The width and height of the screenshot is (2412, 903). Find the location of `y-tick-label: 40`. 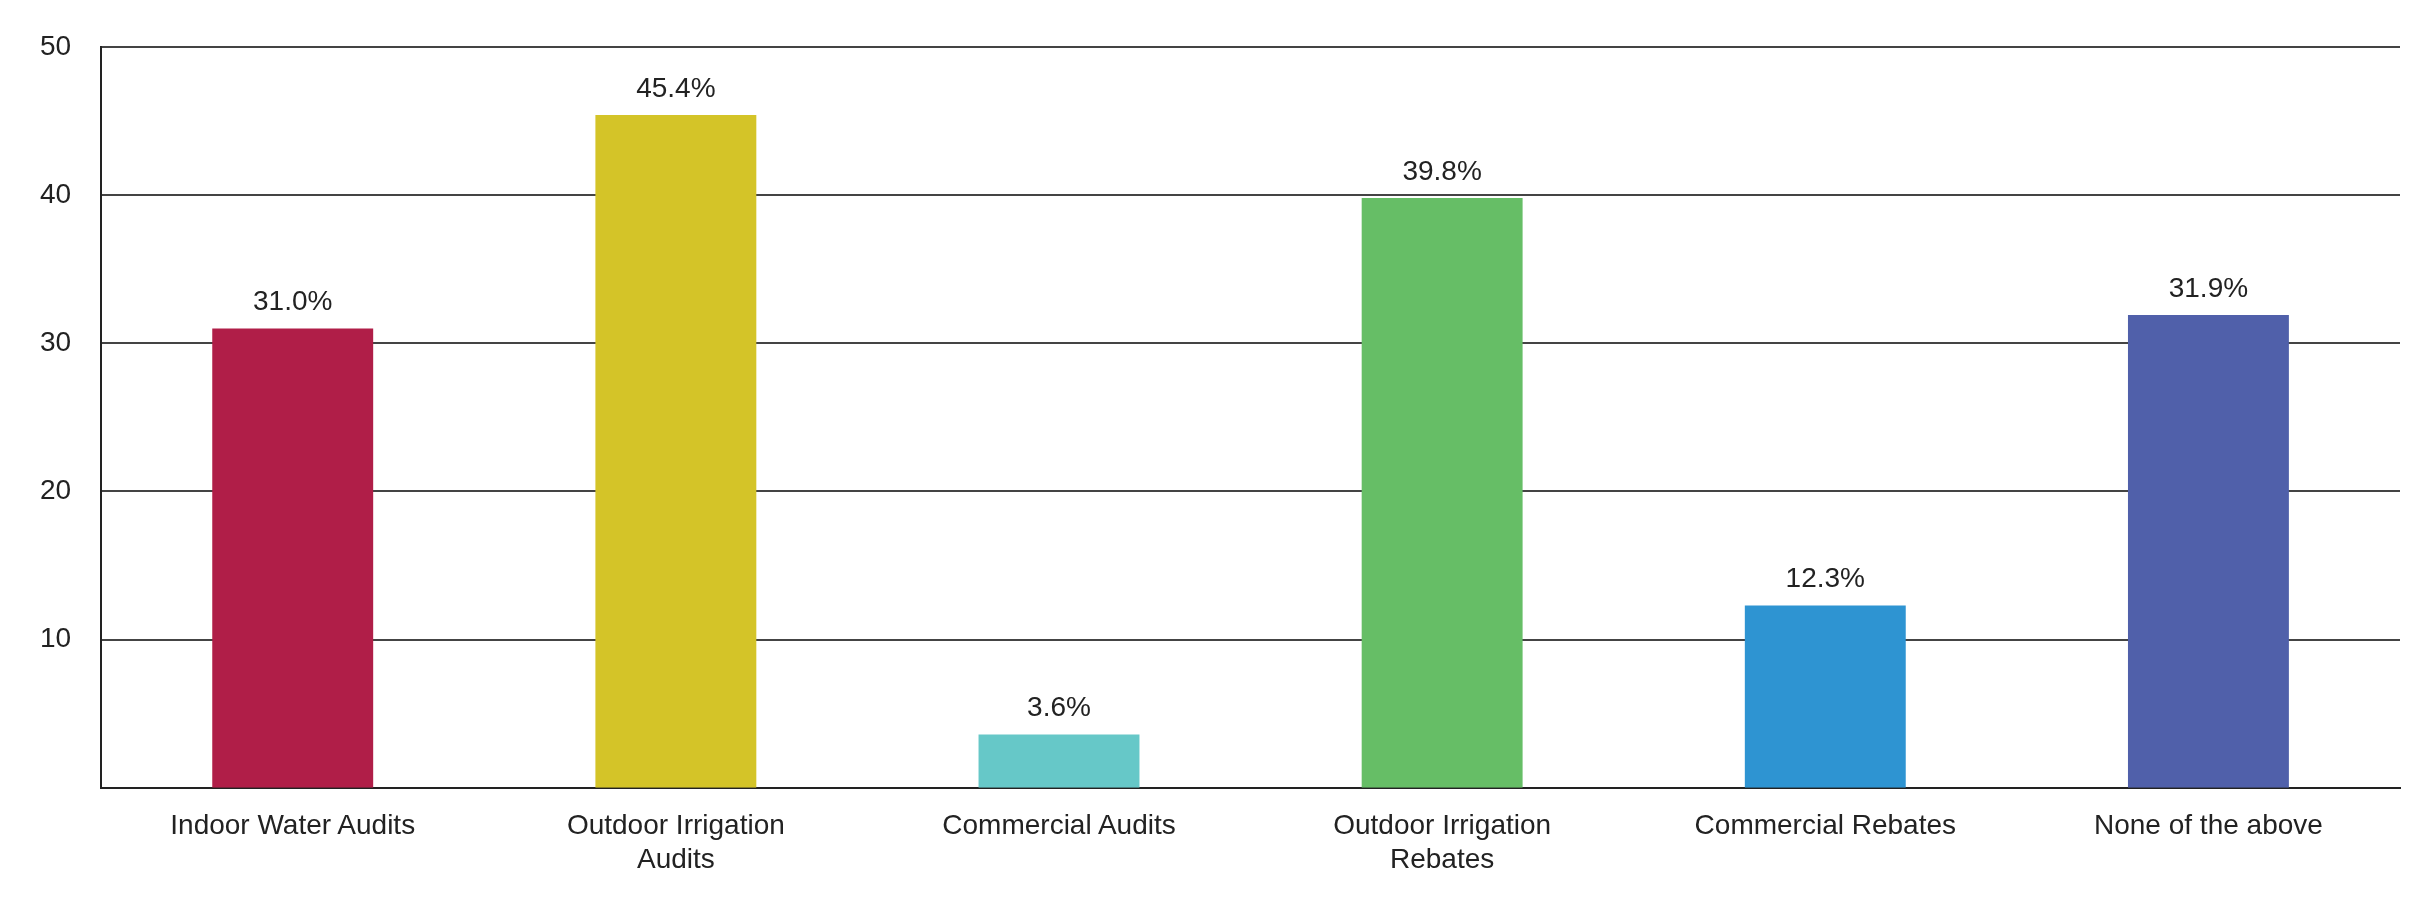

y-tick-label: 40 is located at coordinates (55, 193).